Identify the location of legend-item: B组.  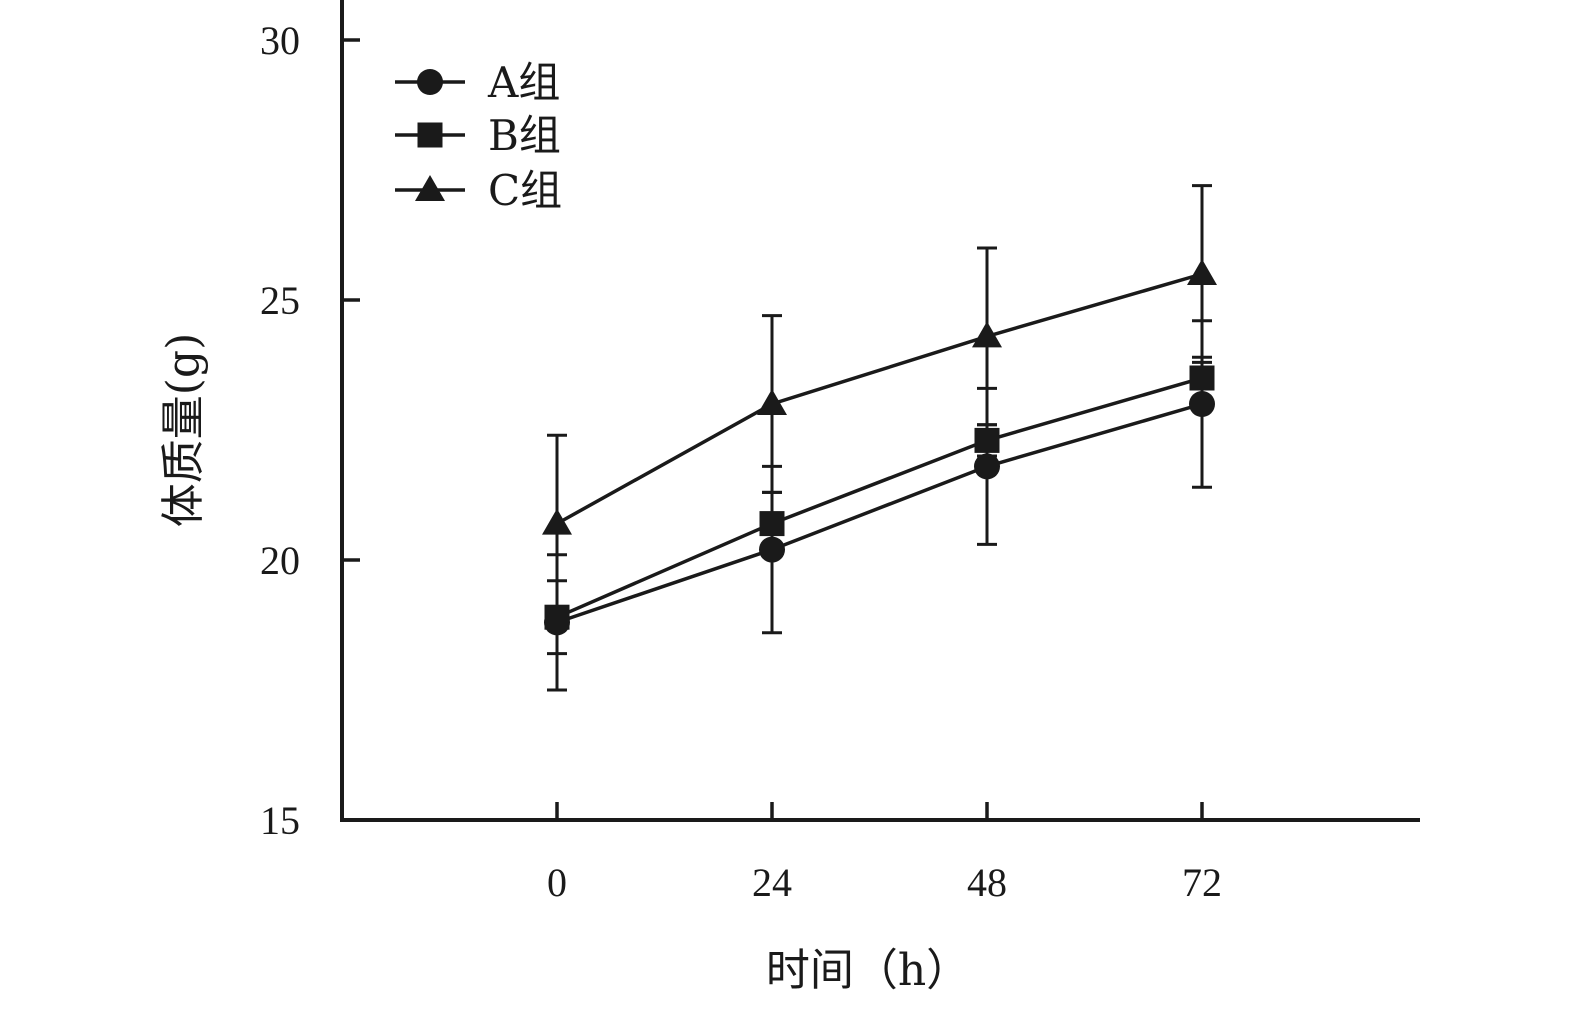
(478, 135).